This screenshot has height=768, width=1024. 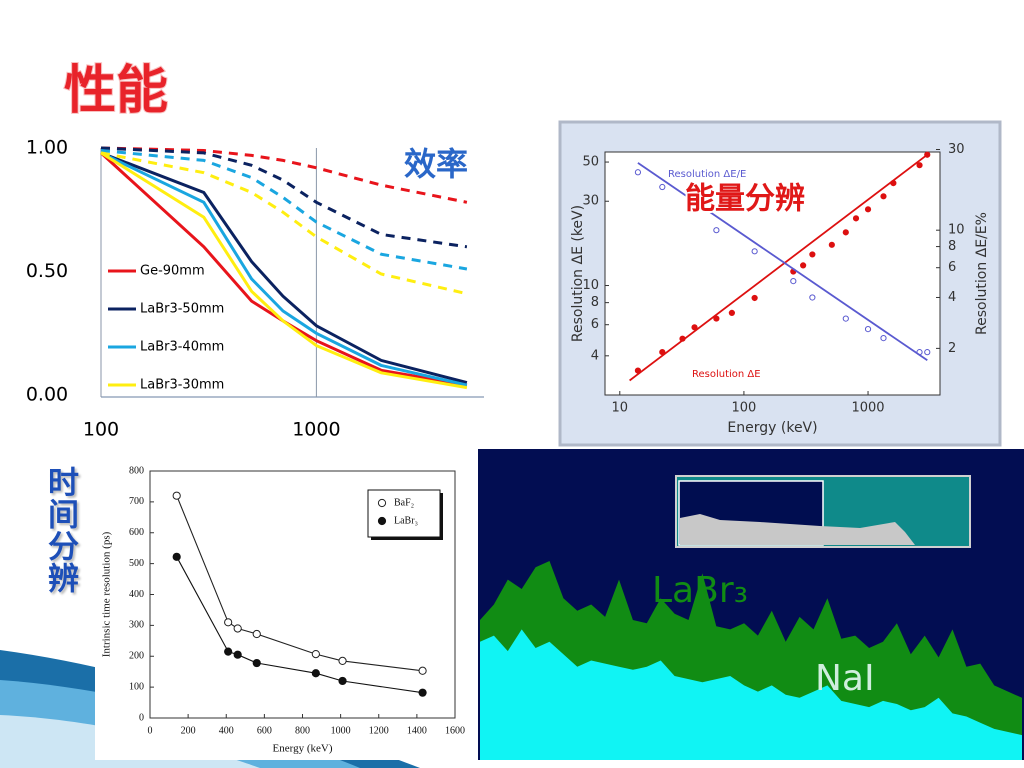 I want to click on legend-label: BaF₂, so click(x=404, y=502).